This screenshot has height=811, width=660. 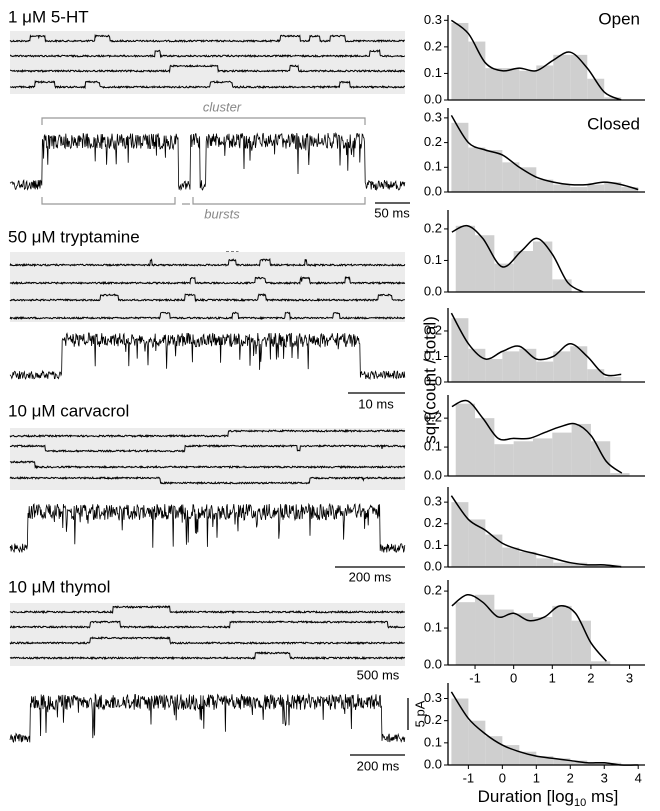 What do you see at coordinates (580, 803) in the screenshot?
I see `x-label-sub: 10` at bounding box center [580, 803].